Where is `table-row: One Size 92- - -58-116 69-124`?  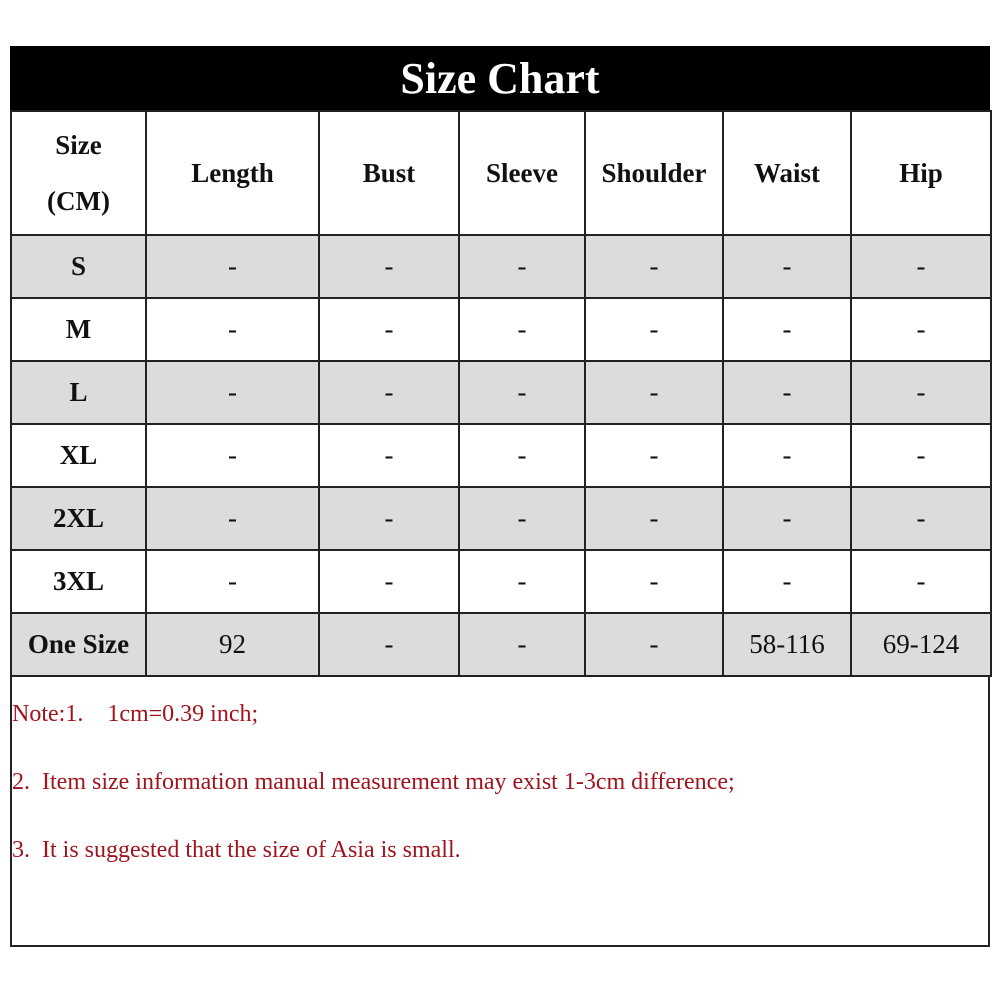 table-row: One Size 92- - -58-116 69-124 is located at coordinates (501, 644).